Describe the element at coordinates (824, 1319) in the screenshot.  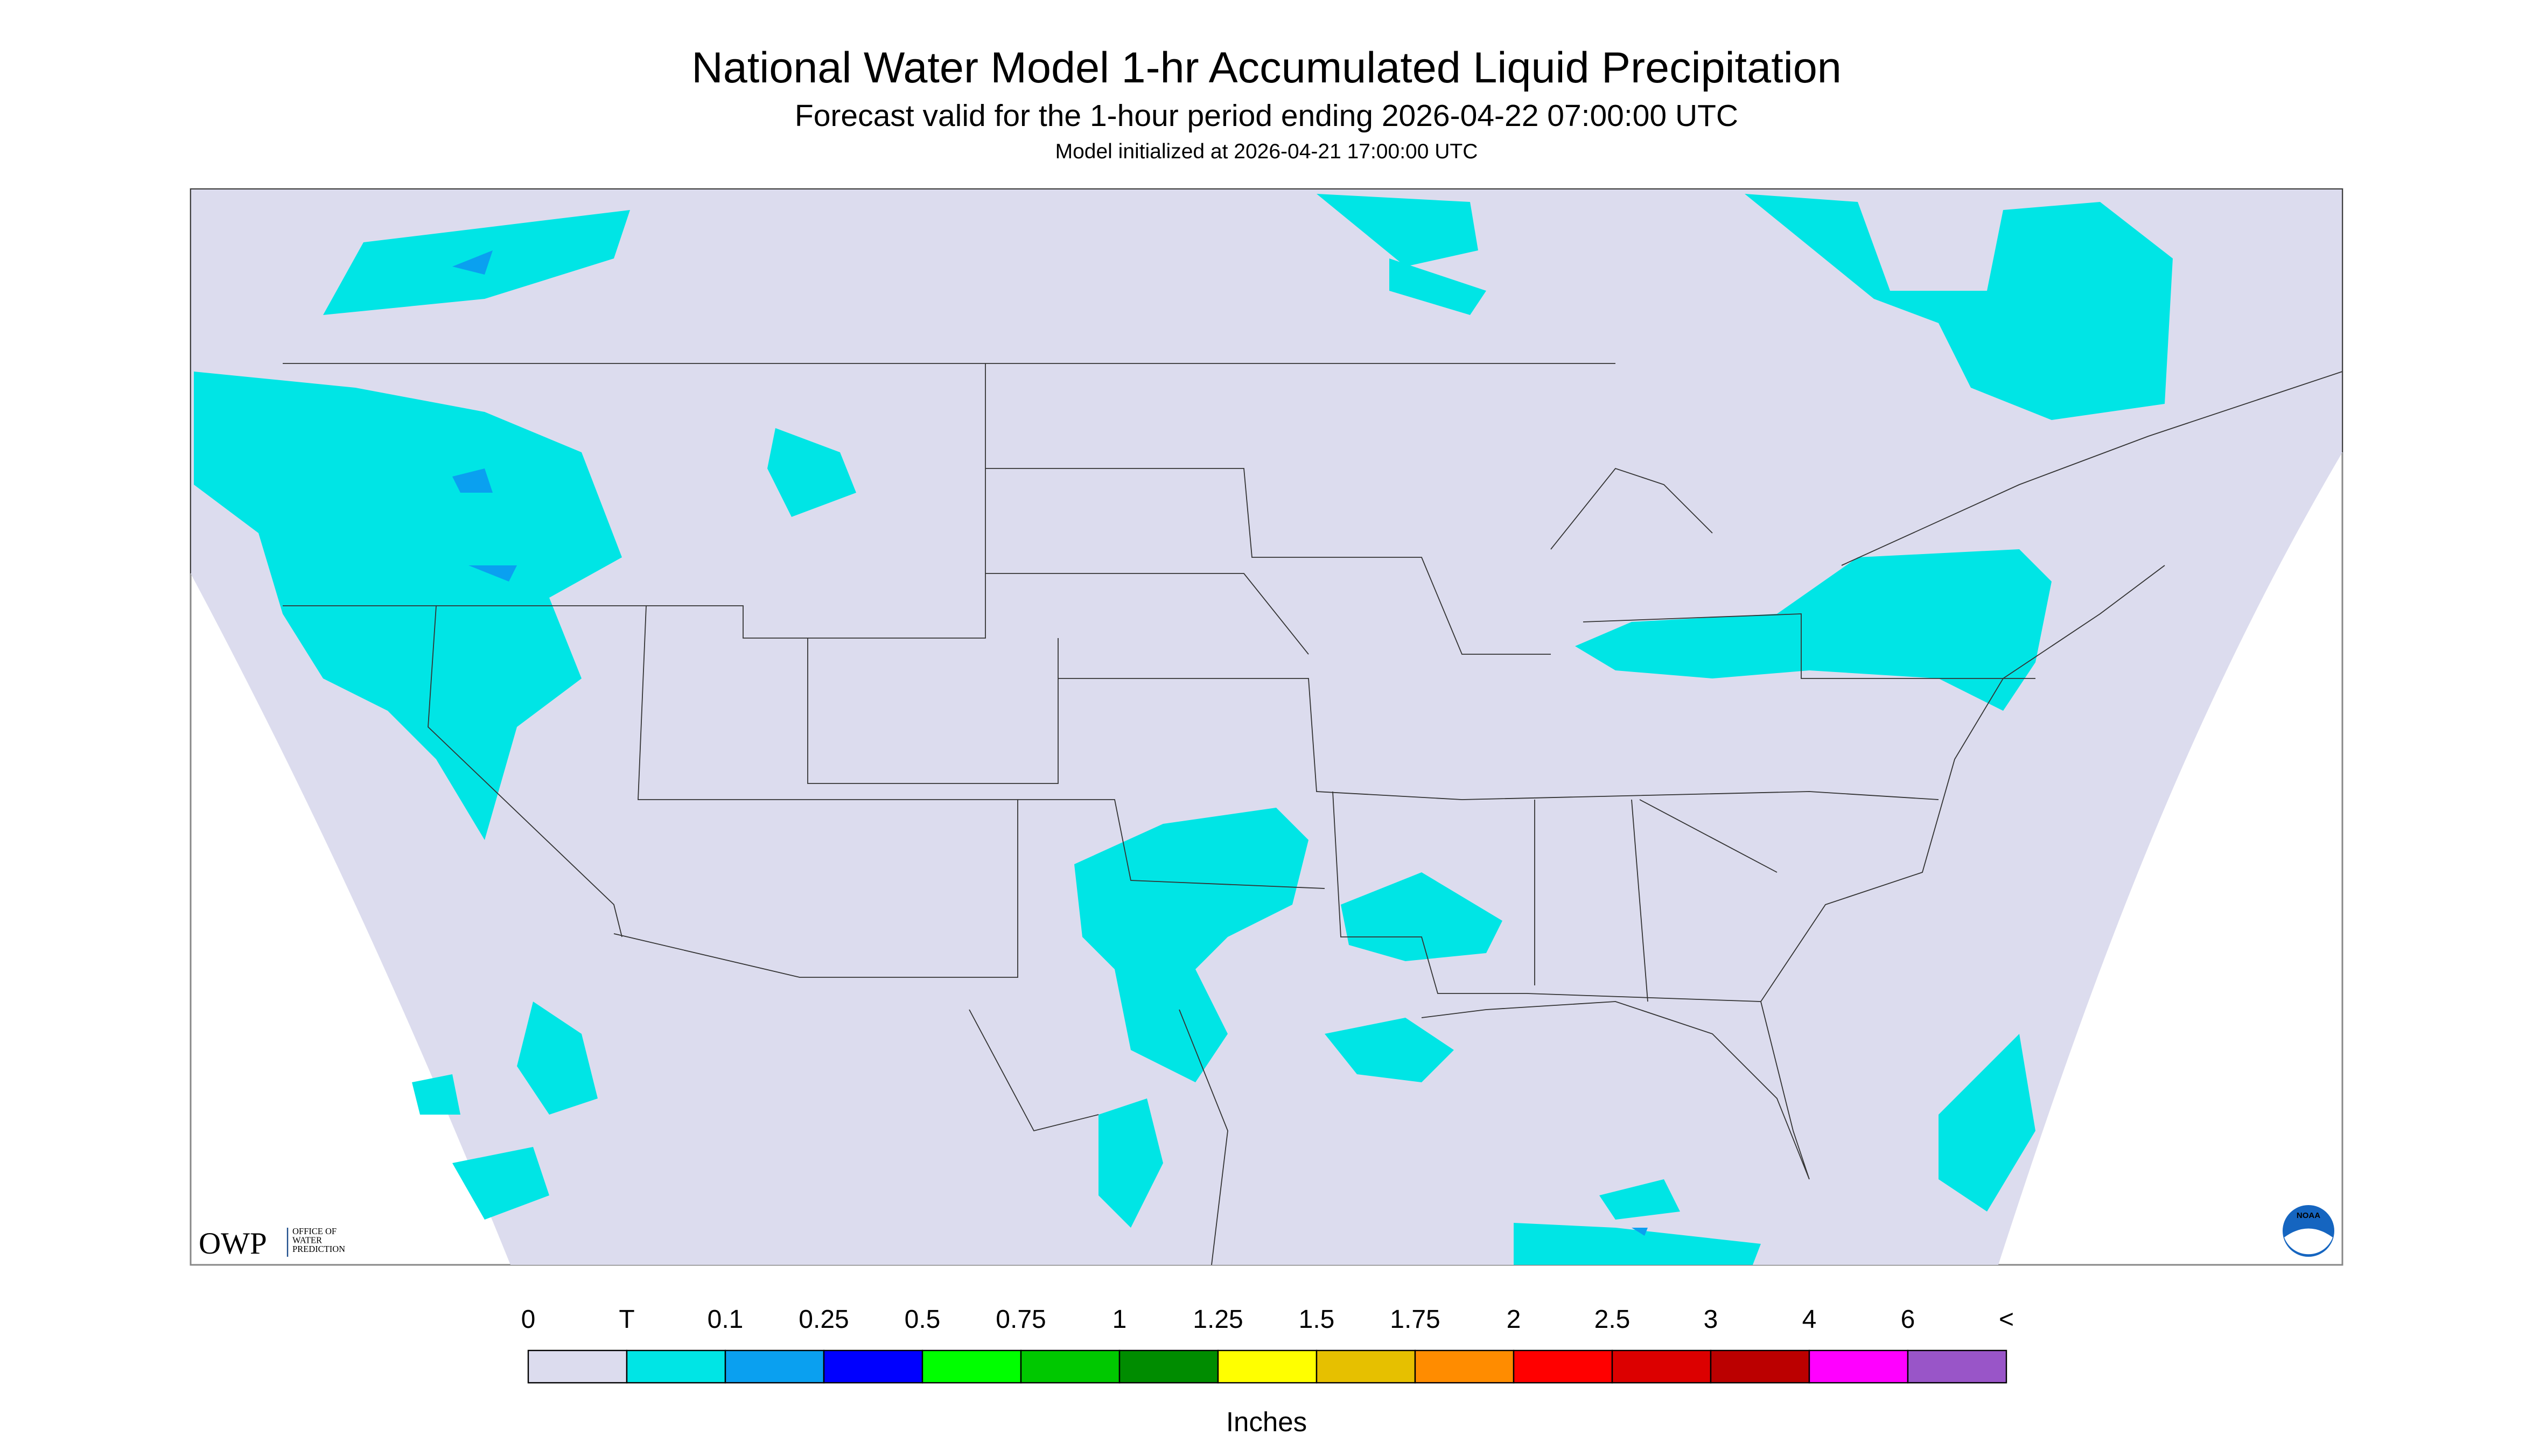
I see `color-label: 0.25` at that location.